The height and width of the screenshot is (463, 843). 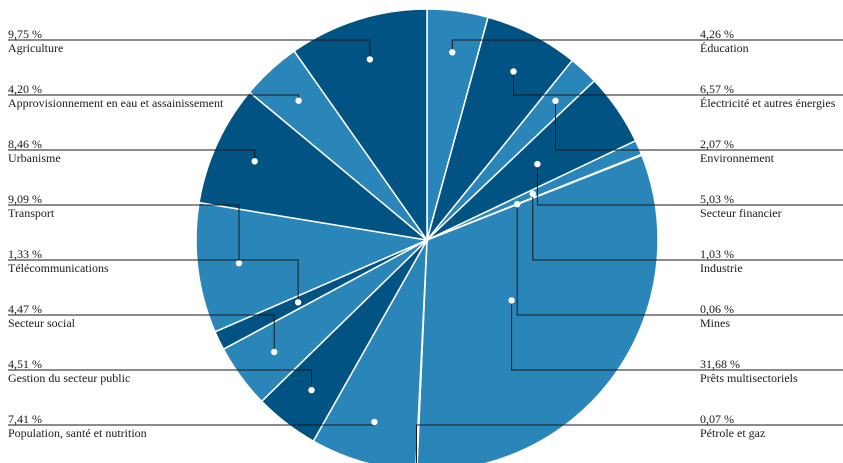 I want to click on marker-dot-secteur-social, so click(x=274, y=352).